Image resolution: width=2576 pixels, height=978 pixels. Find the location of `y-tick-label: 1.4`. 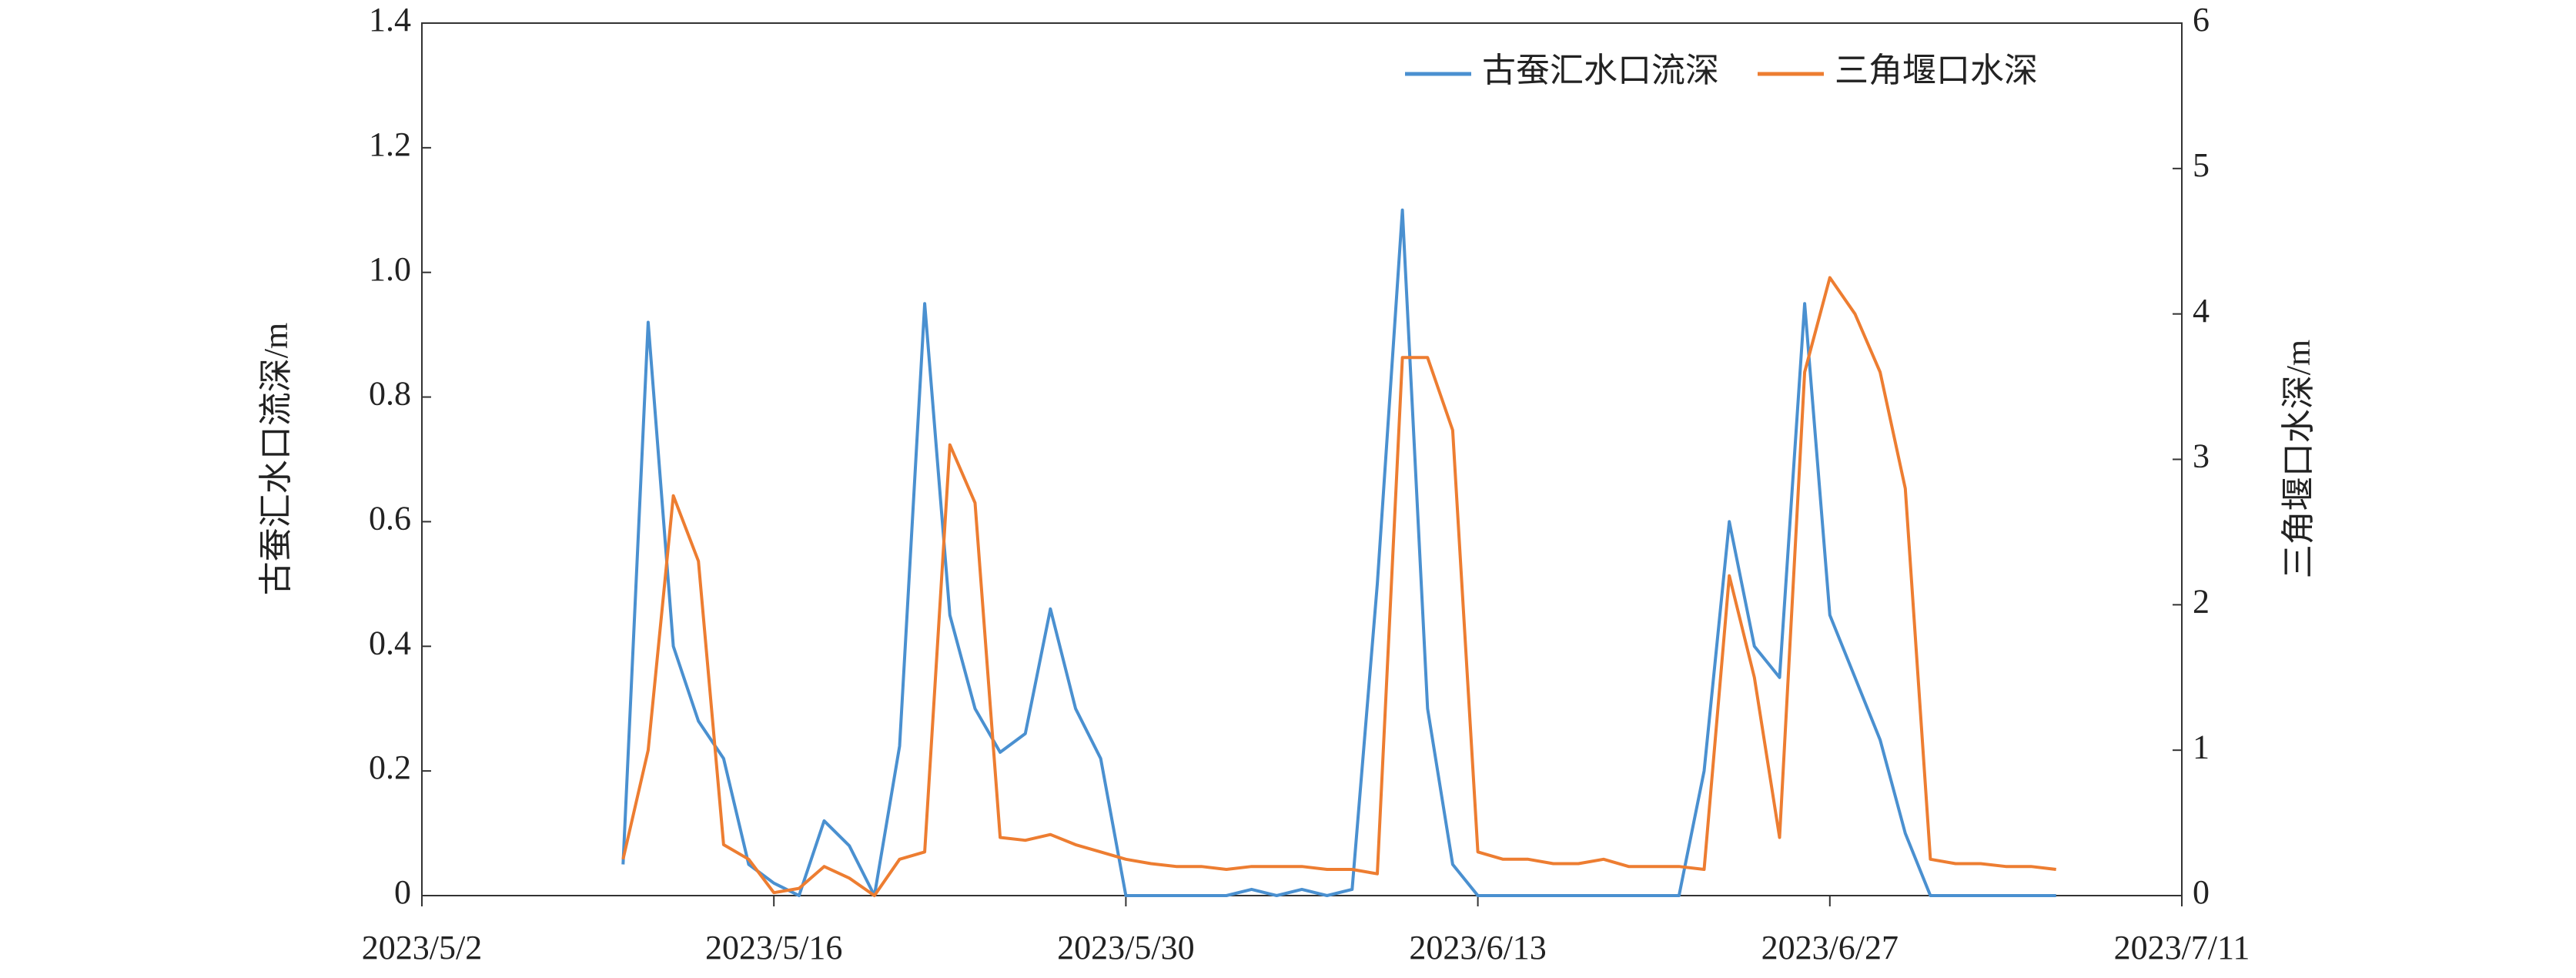

y-tick-label: 1.4 is located at coordinates (390, 20).